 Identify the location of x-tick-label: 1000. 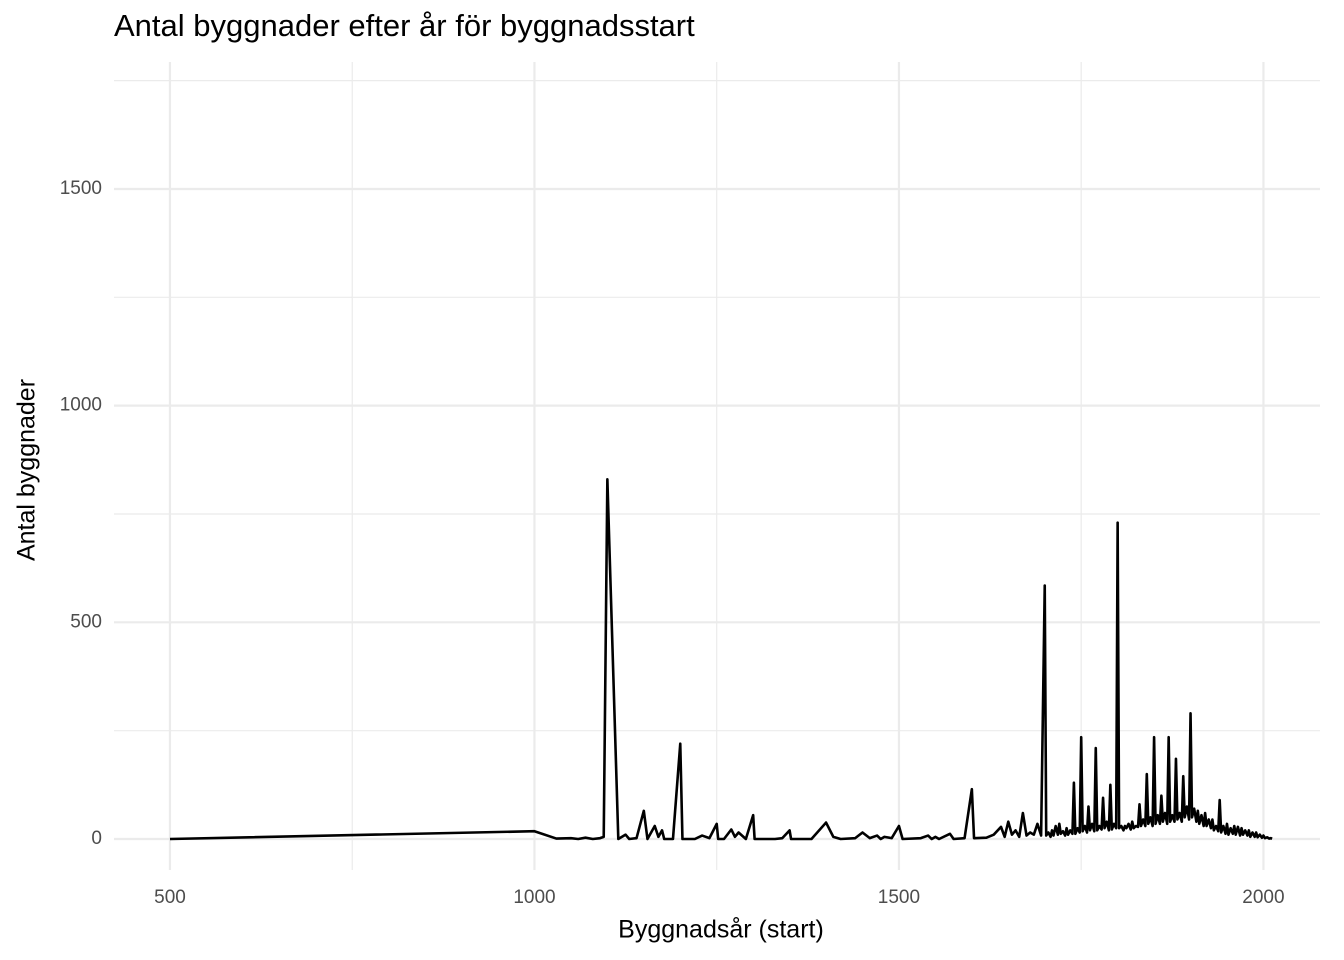
(534, 897).